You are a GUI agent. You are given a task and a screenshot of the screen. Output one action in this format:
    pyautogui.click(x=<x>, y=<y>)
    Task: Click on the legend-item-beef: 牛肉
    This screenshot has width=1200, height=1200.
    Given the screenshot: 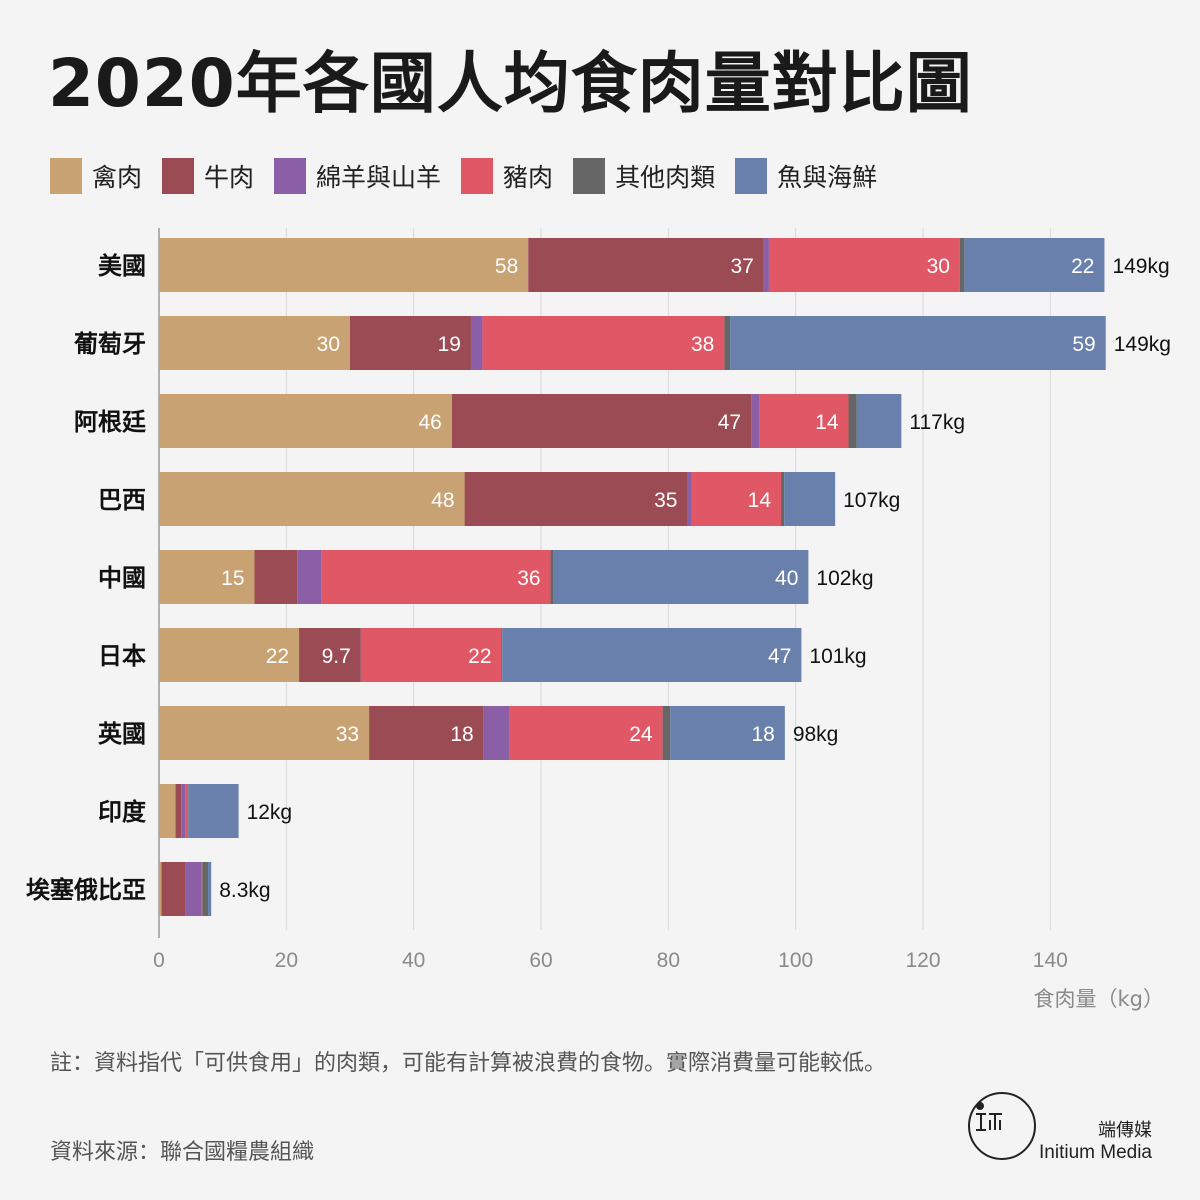 What is the action you would take?
    pyautogui.click(x=208, y=176)
    